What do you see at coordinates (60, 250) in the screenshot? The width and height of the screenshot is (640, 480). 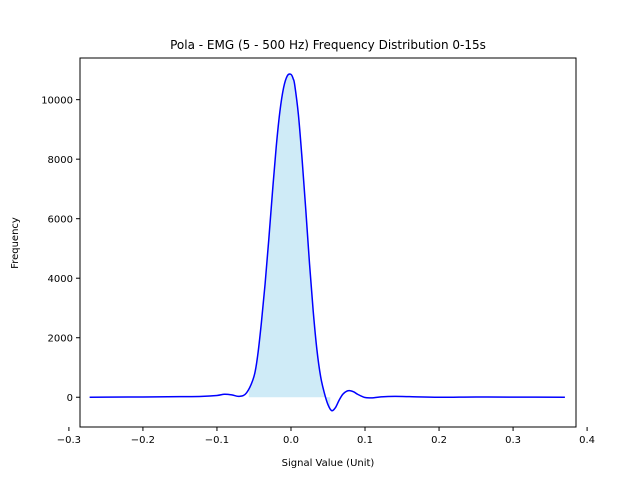 I see `y-axis: 0 2000 4000 6000 8000 10000` at bounding box center [60, 250].